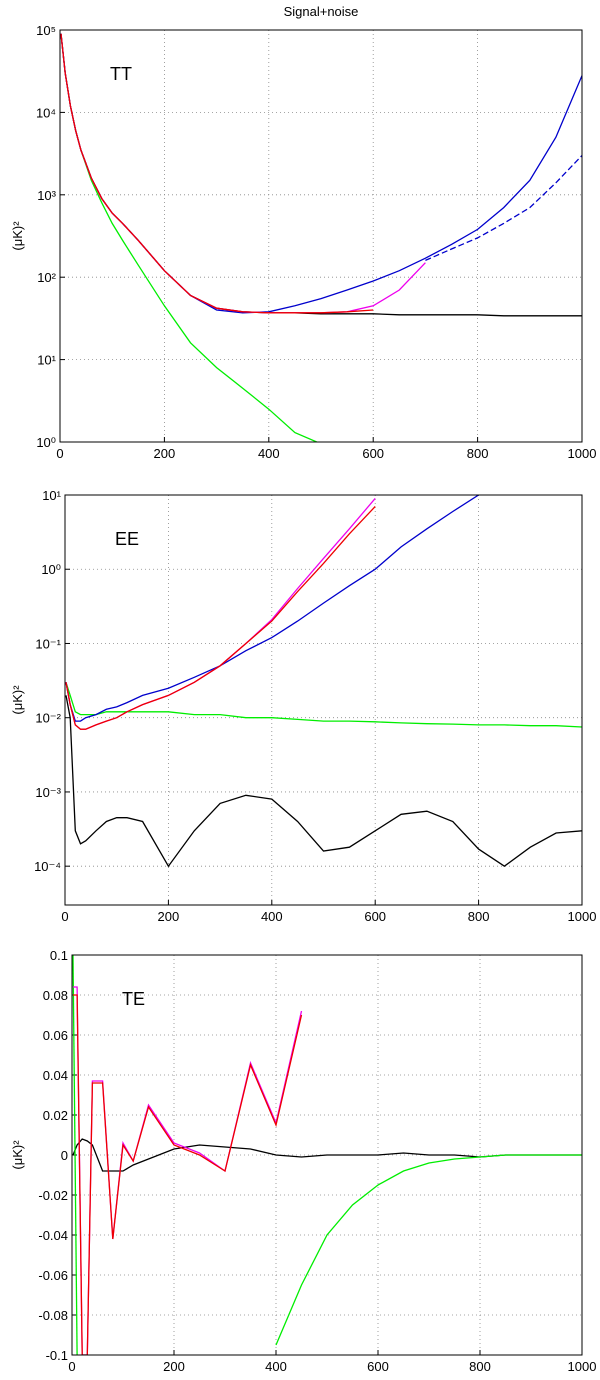  I want to click on y-tick-label: -0.02, so click(53, 1195).